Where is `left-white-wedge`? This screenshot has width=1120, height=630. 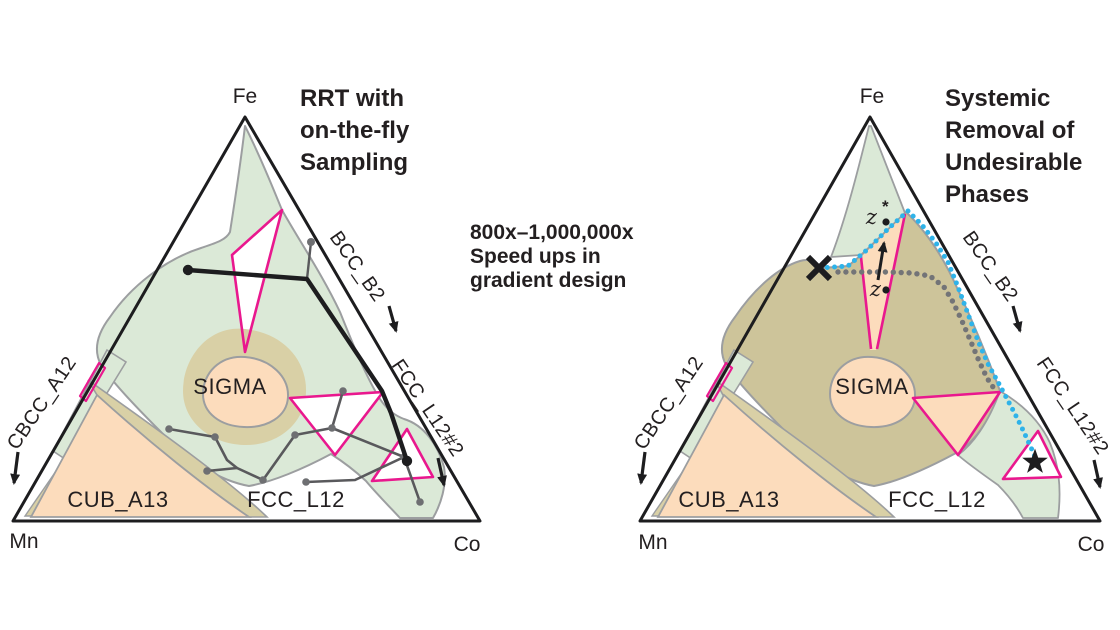
left-white-wedge is located at coordinates (257, 281).